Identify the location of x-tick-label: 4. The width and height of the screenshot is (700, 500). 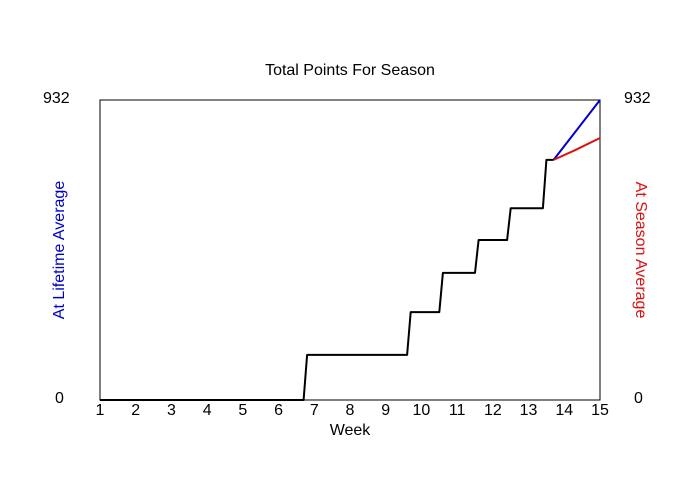
(207, 410).